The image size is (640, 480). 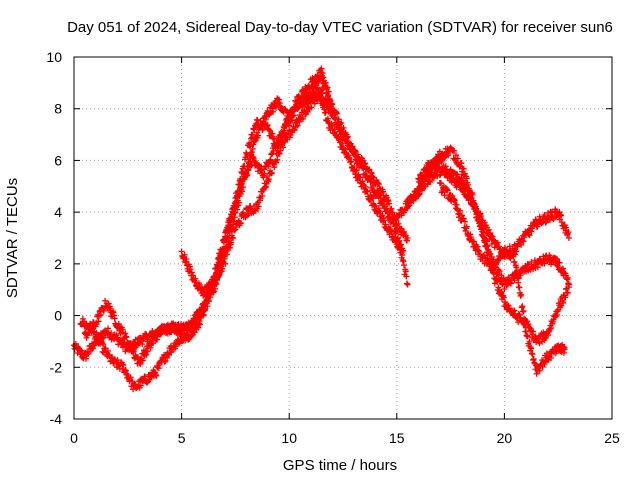 What do you see at coordinates (58, 109) in the screenshot?
I see `y-tick-label: 8` at bounding box center [58, 109].